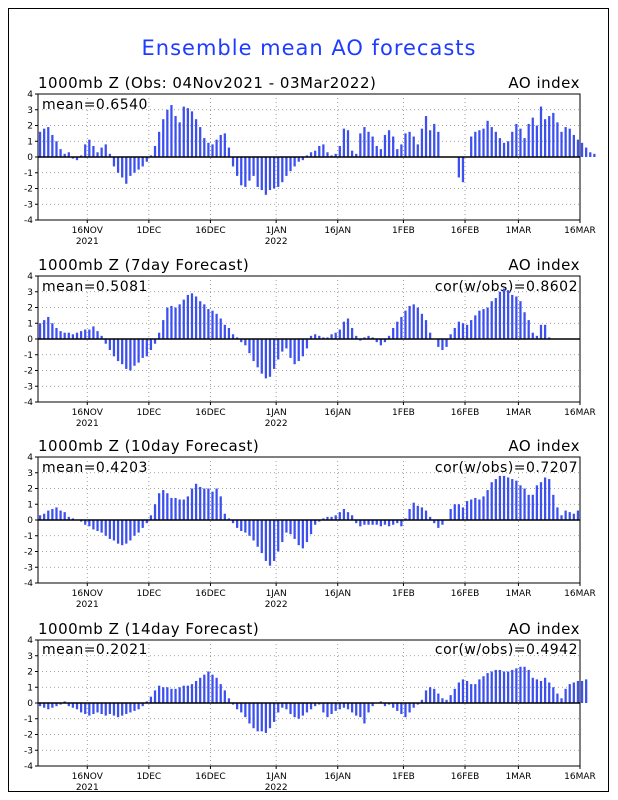 This screenshot has width=618, height=800. I want to click on y-tick-label: -2, so click(28, 372).